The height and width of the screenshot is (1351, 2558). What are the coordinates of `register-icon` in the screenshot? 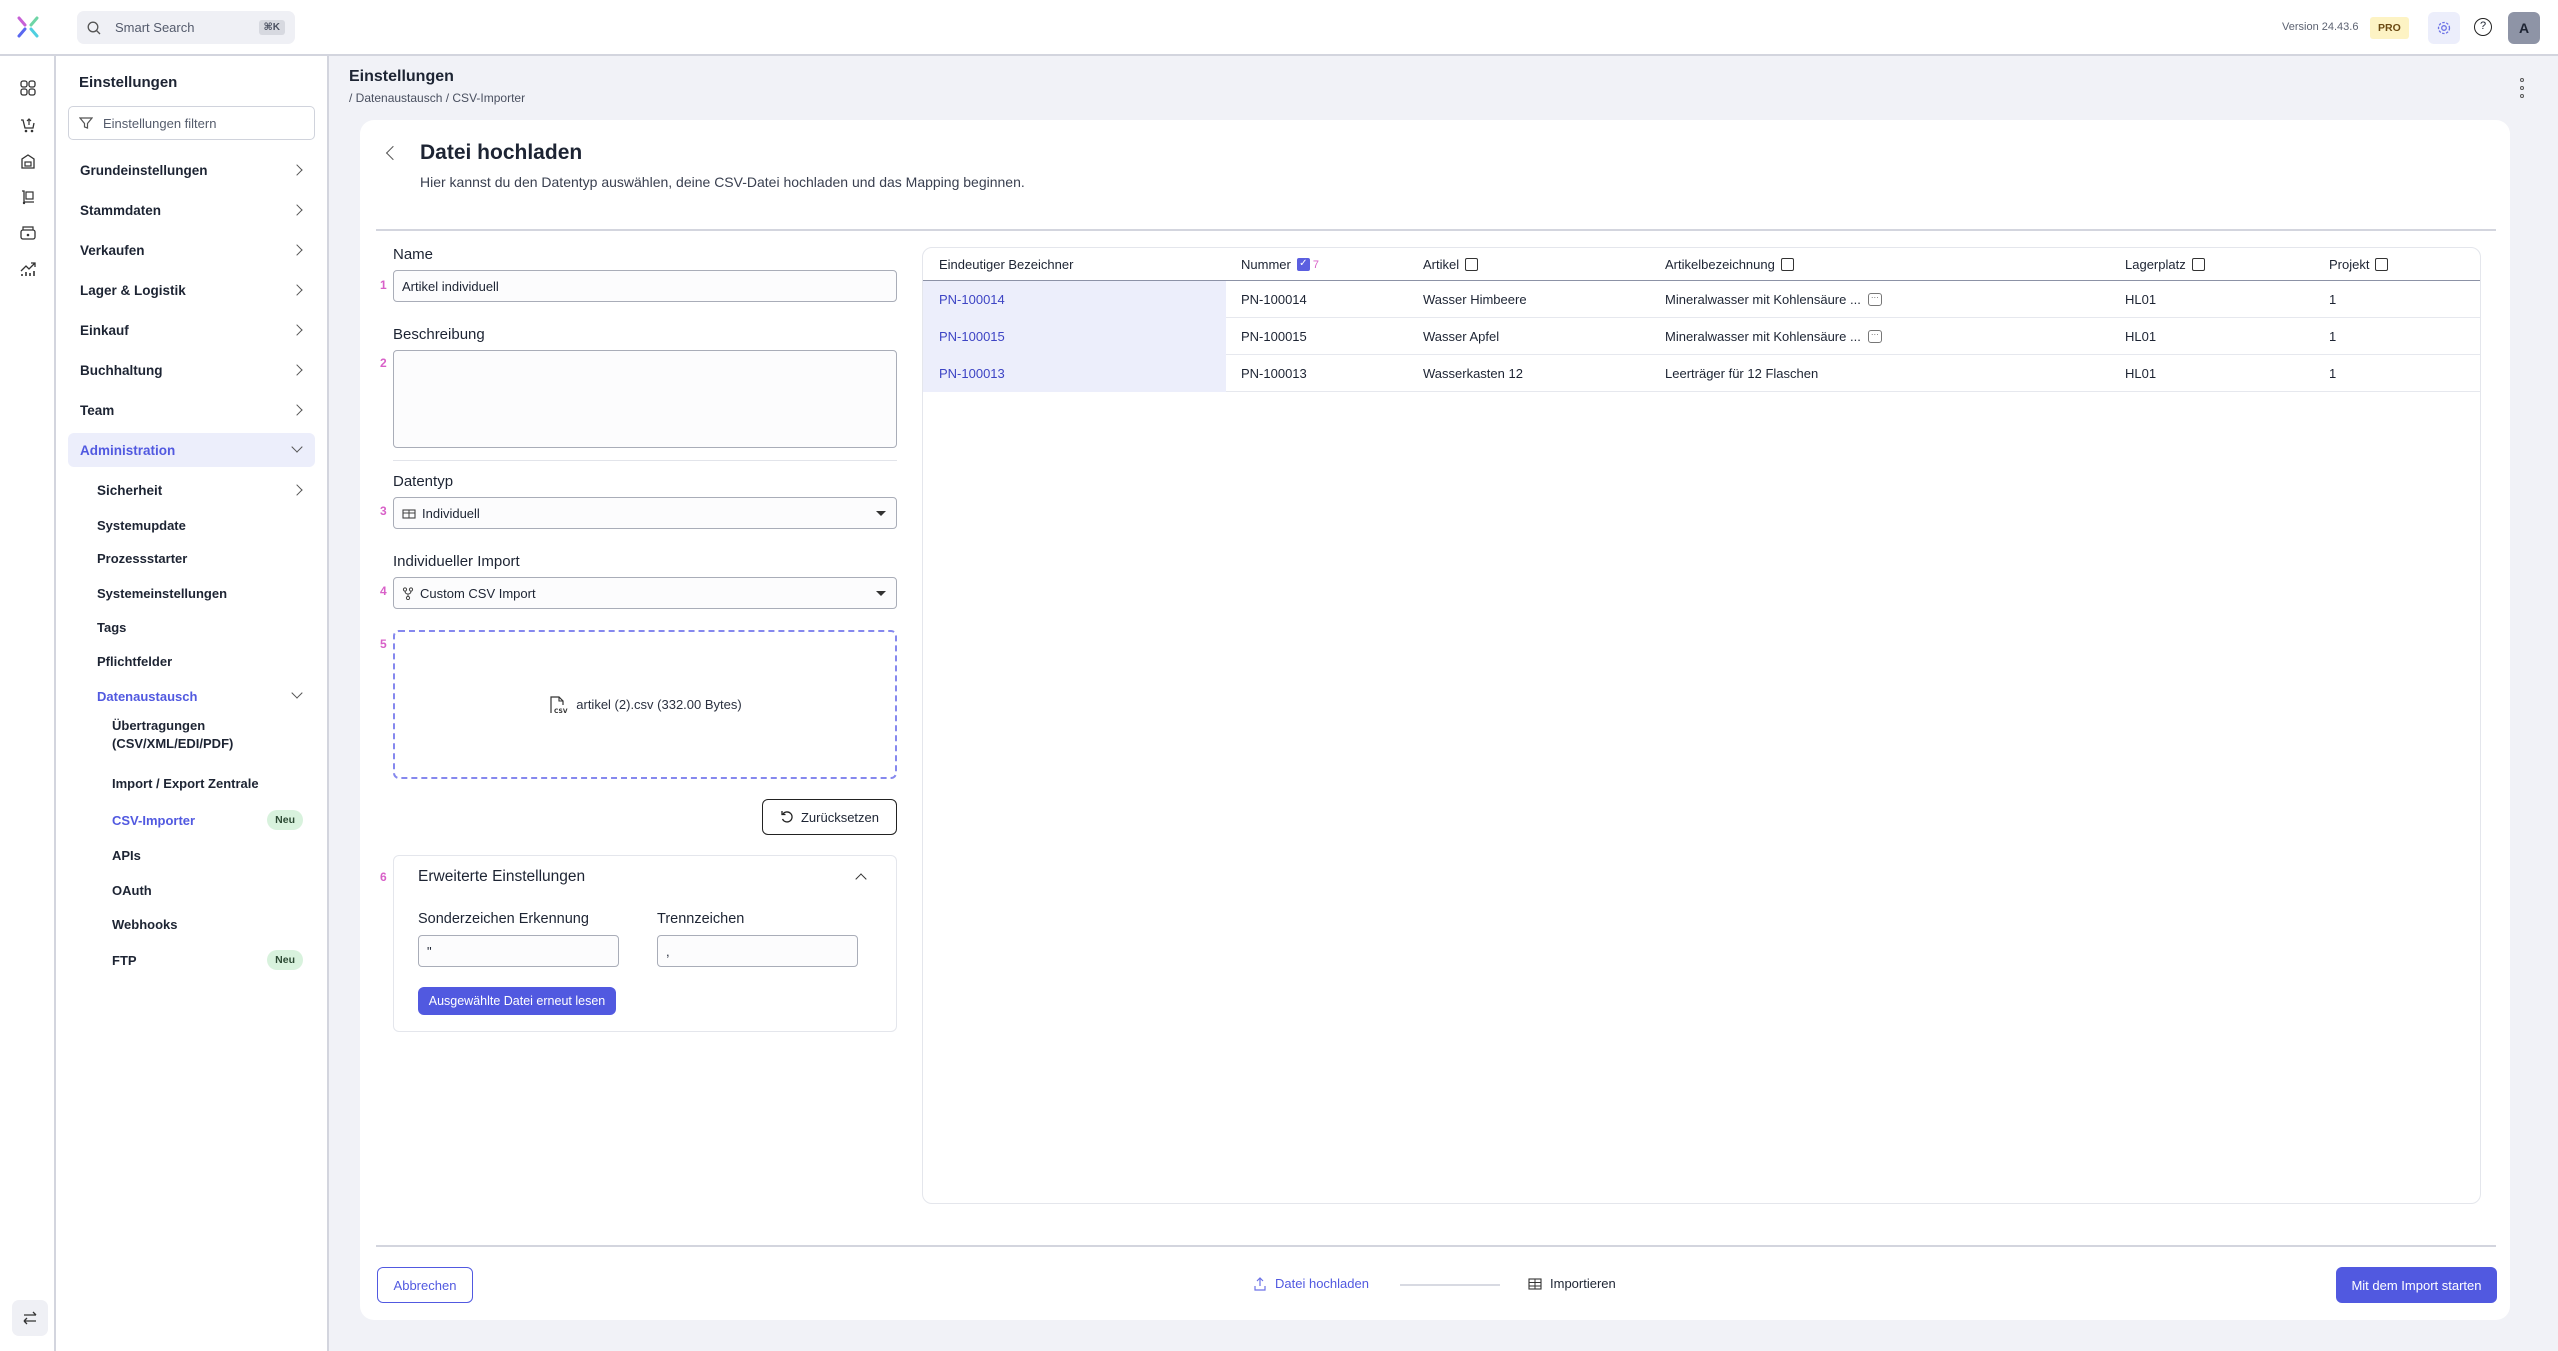 It's located at (28, 233).